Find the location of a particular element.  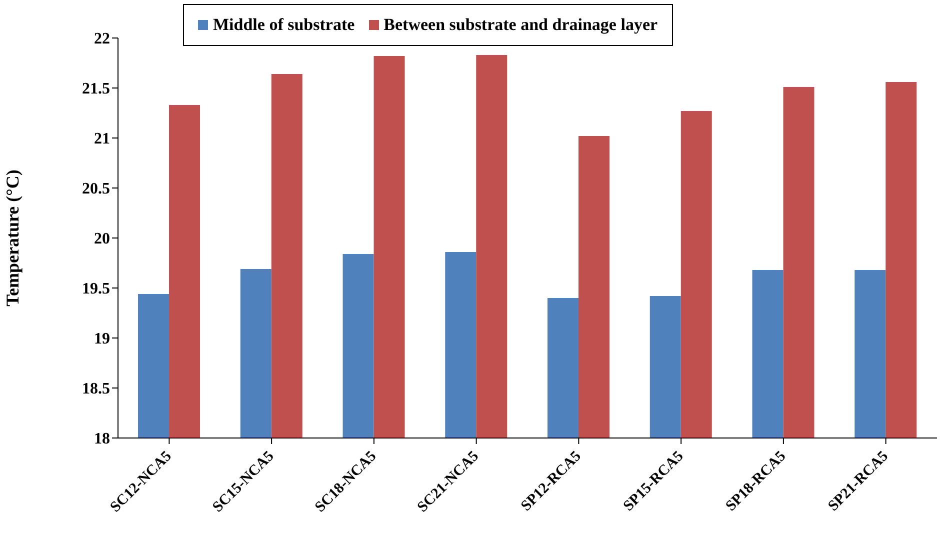

y-tick-label: 18.5 is located at coordinates (96, 389).